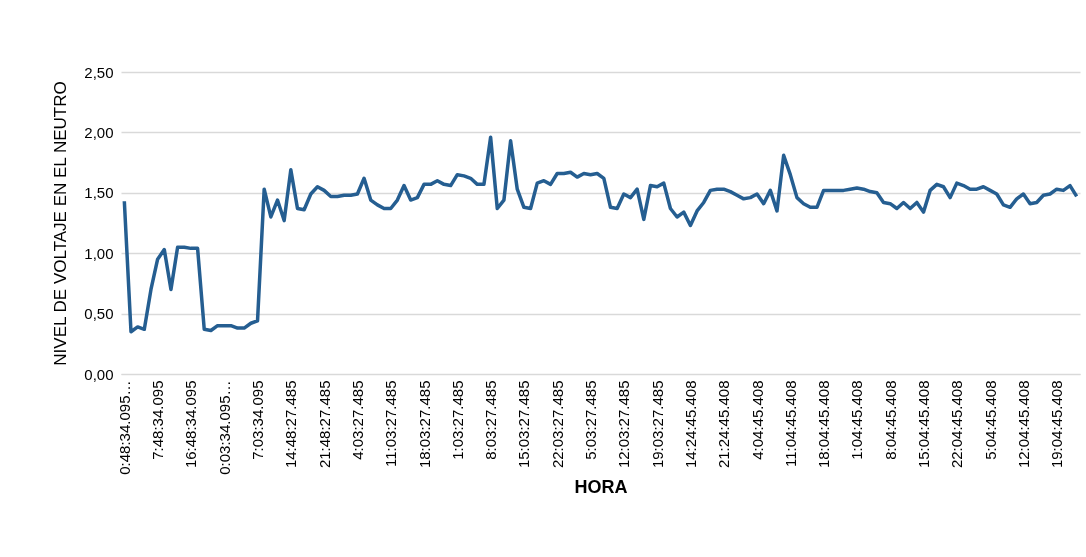 Image resolution: width=1086 pixels, height=557 pixels. What do you see at coordinates (391, 423) in the screenshot?
I see `x-tick-label: 11:03:27.485` at bounding box center [391, 423].